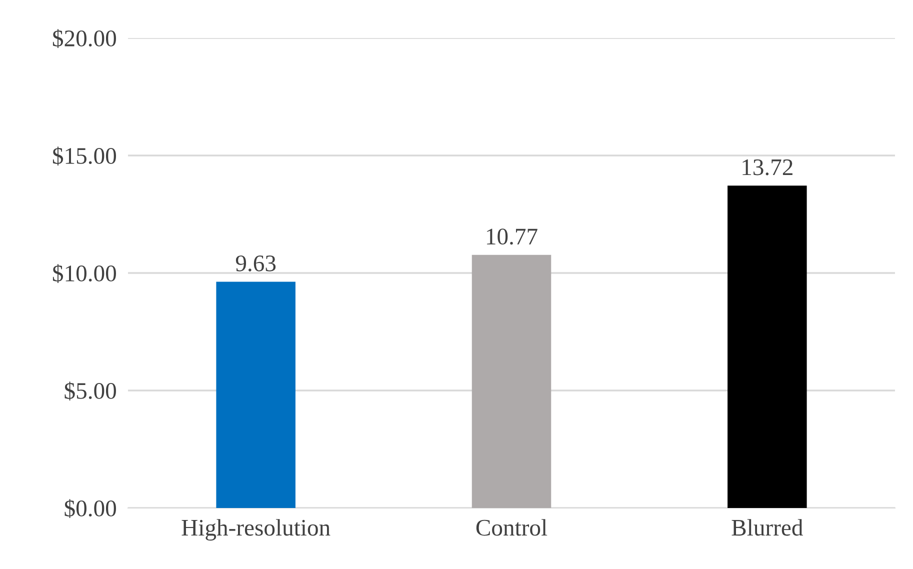 Image resolution: width=913 pixels, height=569 pixels. Describe the element at coordinates (512, 236) in the screenshot. I see `data-label: 10.77` at that location.